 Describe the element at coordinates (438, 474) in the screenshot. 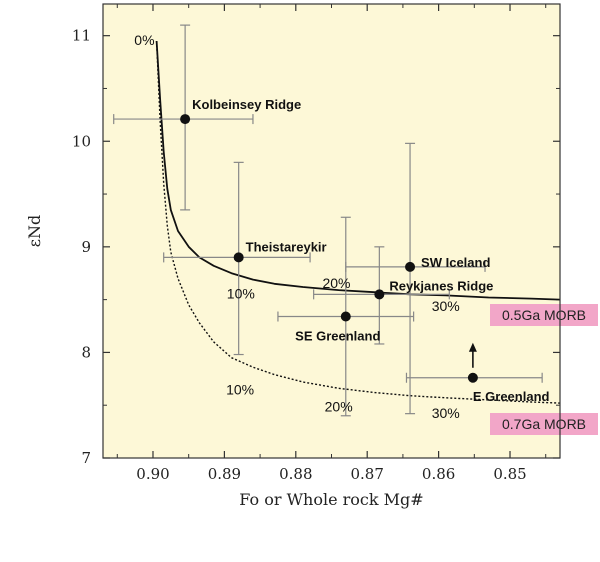

I see `x-tick-label: 0.86` at that location.